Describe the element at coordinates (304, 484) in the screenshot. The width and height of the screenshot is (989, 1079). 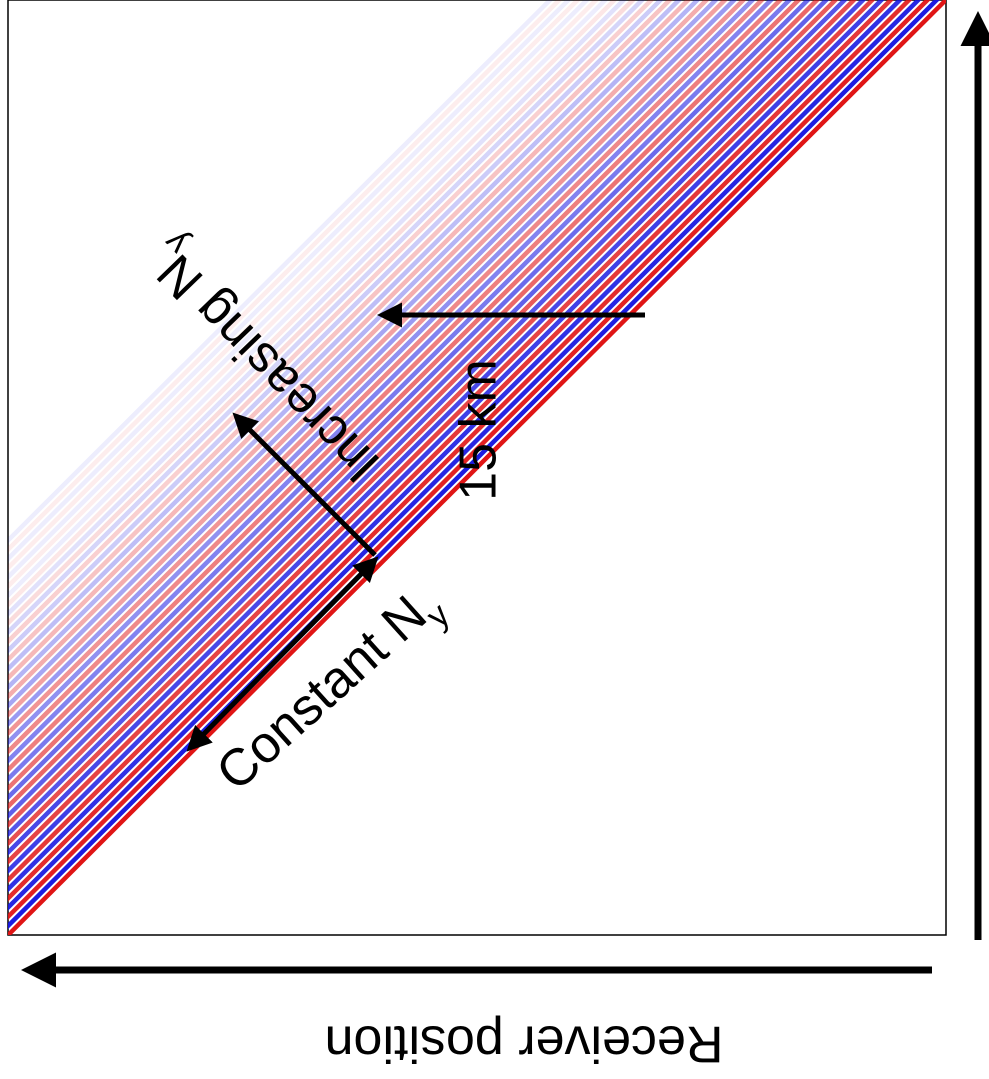
I see `increasing-arrow` at that location.